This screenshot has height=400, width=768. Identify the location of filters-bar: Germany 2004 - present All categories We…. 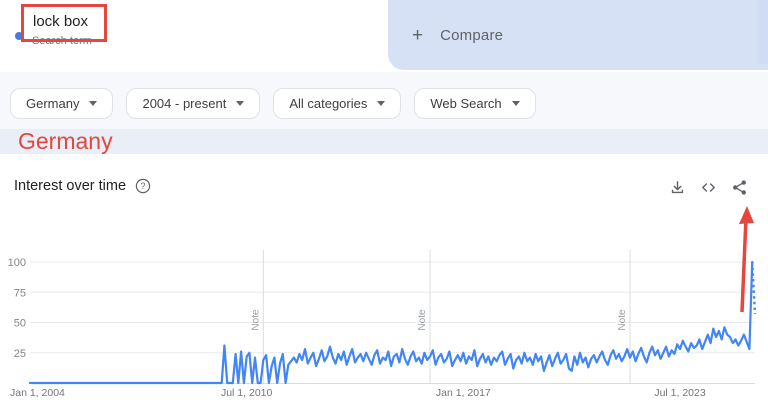
(384, 100).